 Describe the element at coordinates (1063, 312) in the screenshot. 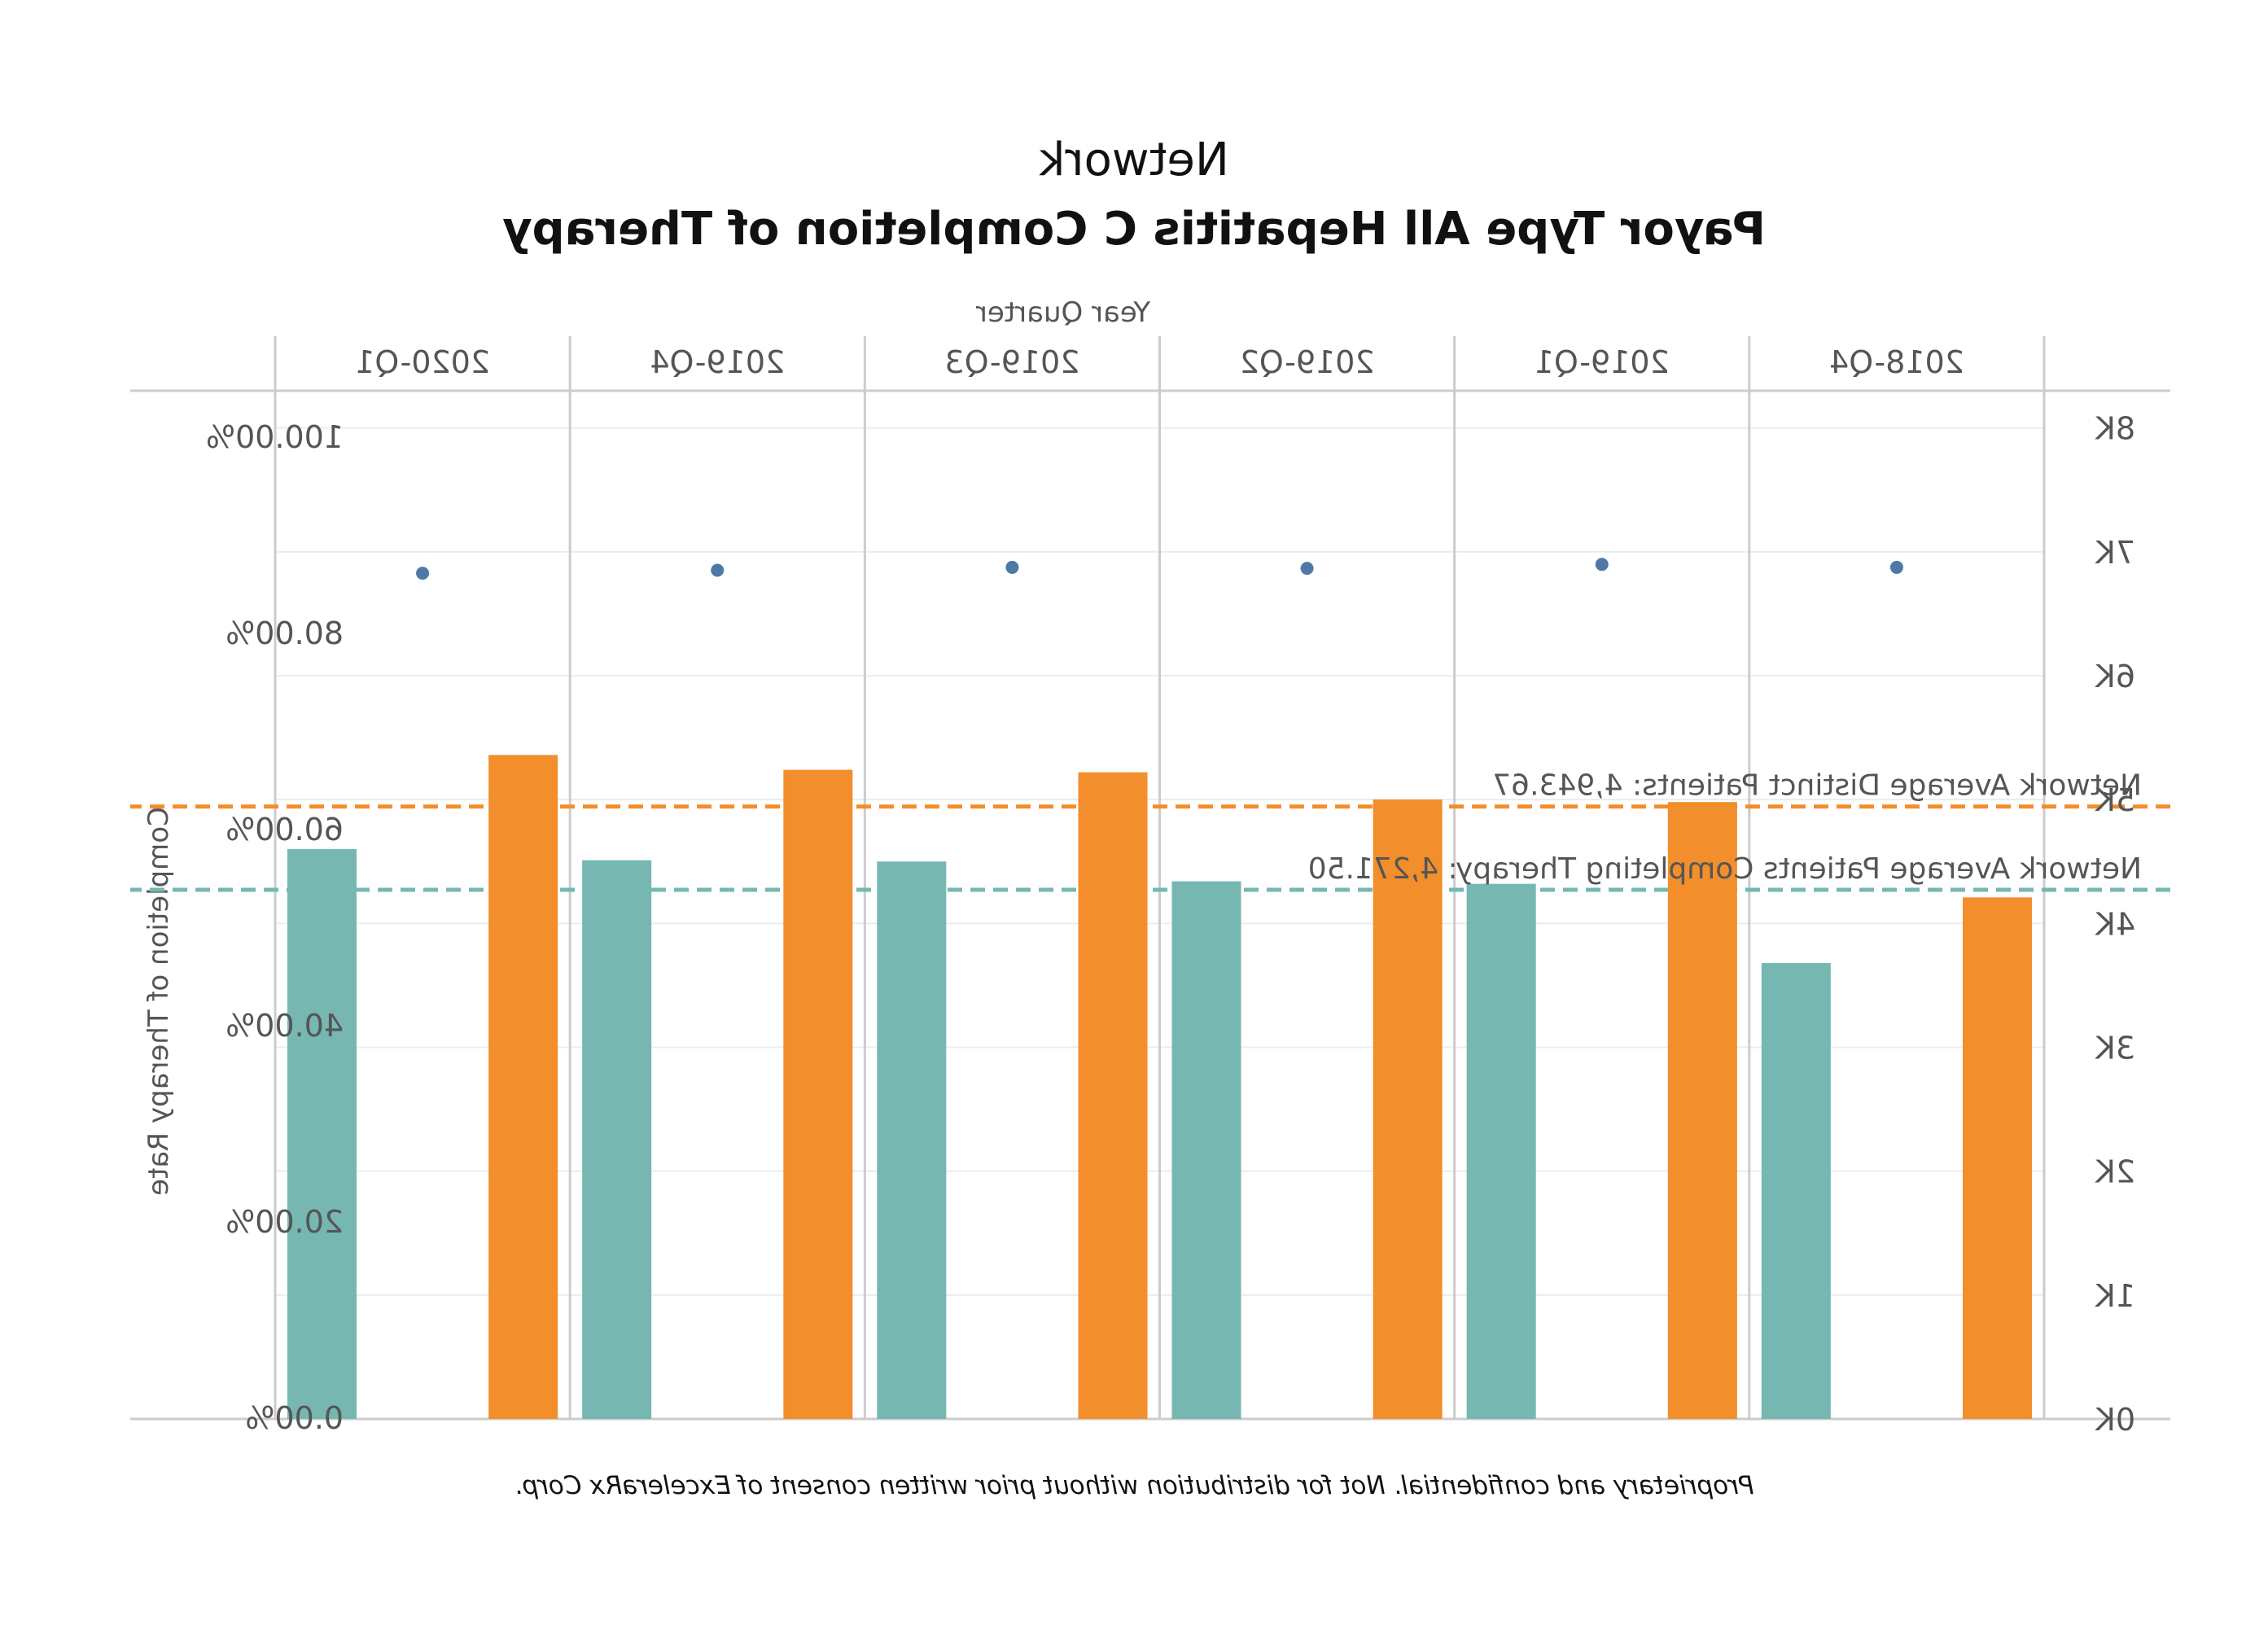

I see `x-axis-title: Year Quarter` at that location.